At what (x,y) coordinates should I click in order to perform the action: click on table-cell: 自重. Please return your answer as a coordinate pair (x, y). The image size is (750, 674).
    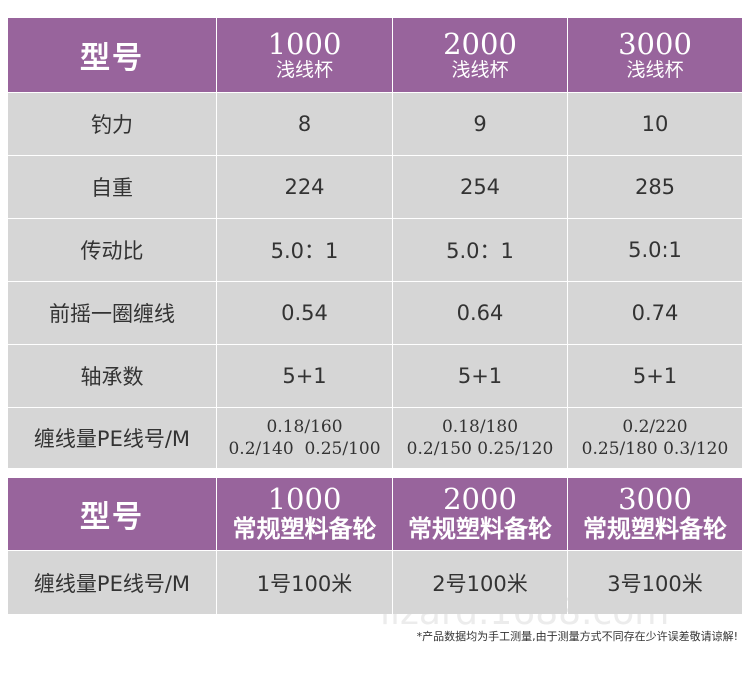
    Looking at the image, I should click on (112, 187).